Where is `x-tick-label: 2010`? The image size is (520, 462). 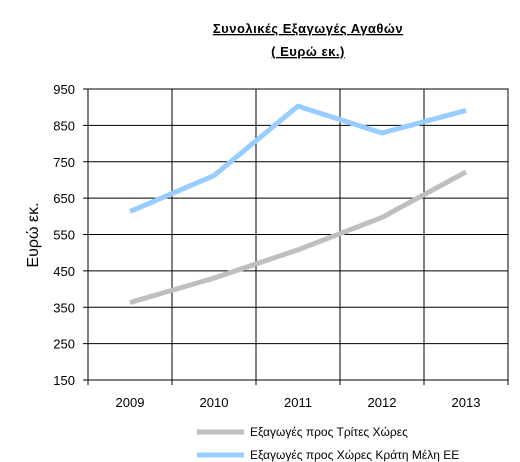 x-tick-label: 2010 is located at coordinates (214, 402).